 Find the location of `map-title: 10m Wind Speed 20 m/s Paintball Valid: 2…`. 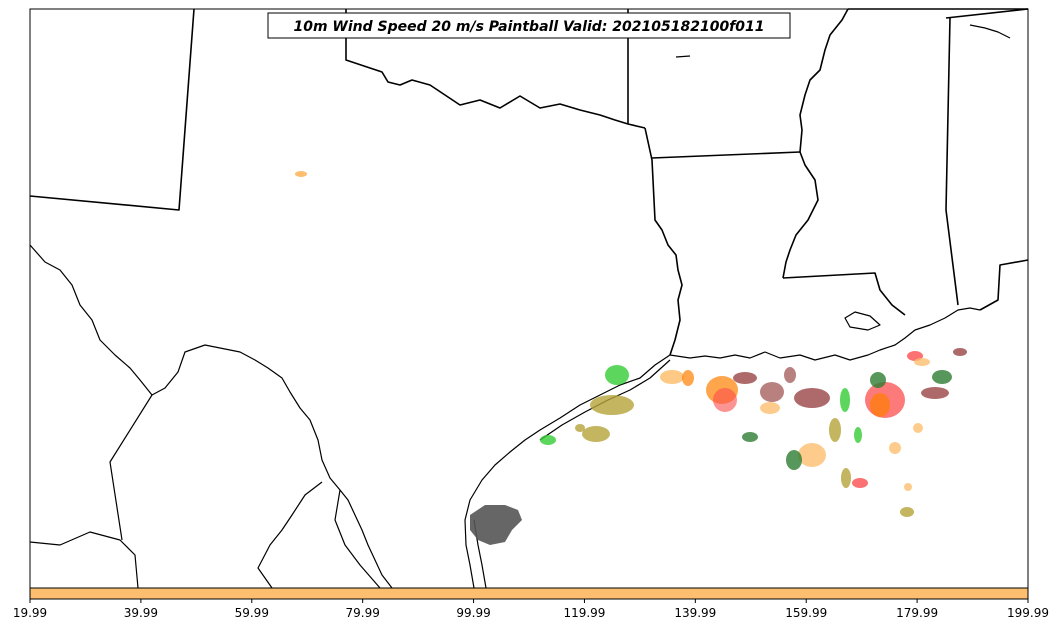

map-title: 10m Wind Speed 20 m/s Paintball Valid: 2… is located at coordinates (529, 25).